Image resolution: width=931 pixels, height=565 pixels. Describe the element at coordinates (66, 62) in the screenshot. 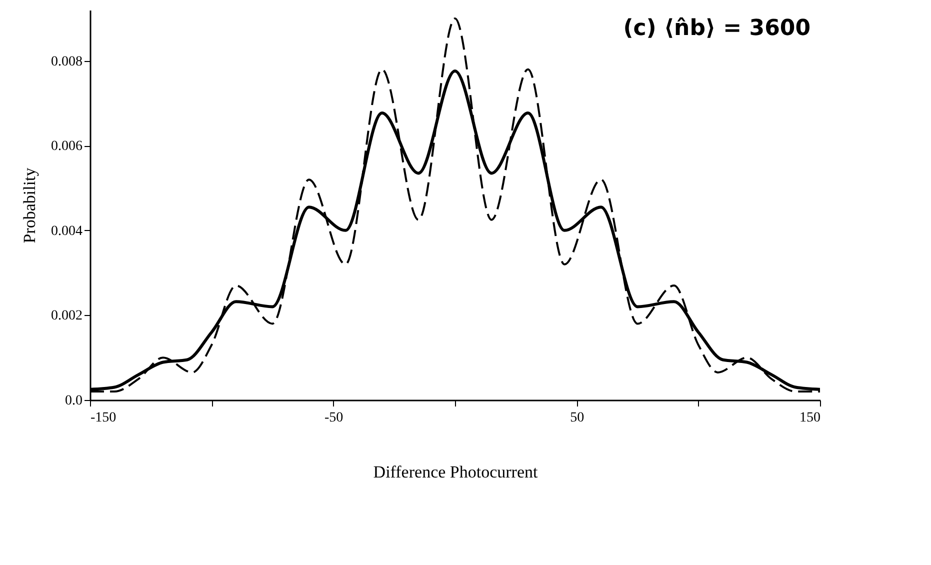

I see `y-tick-label: 0.008` at that location.